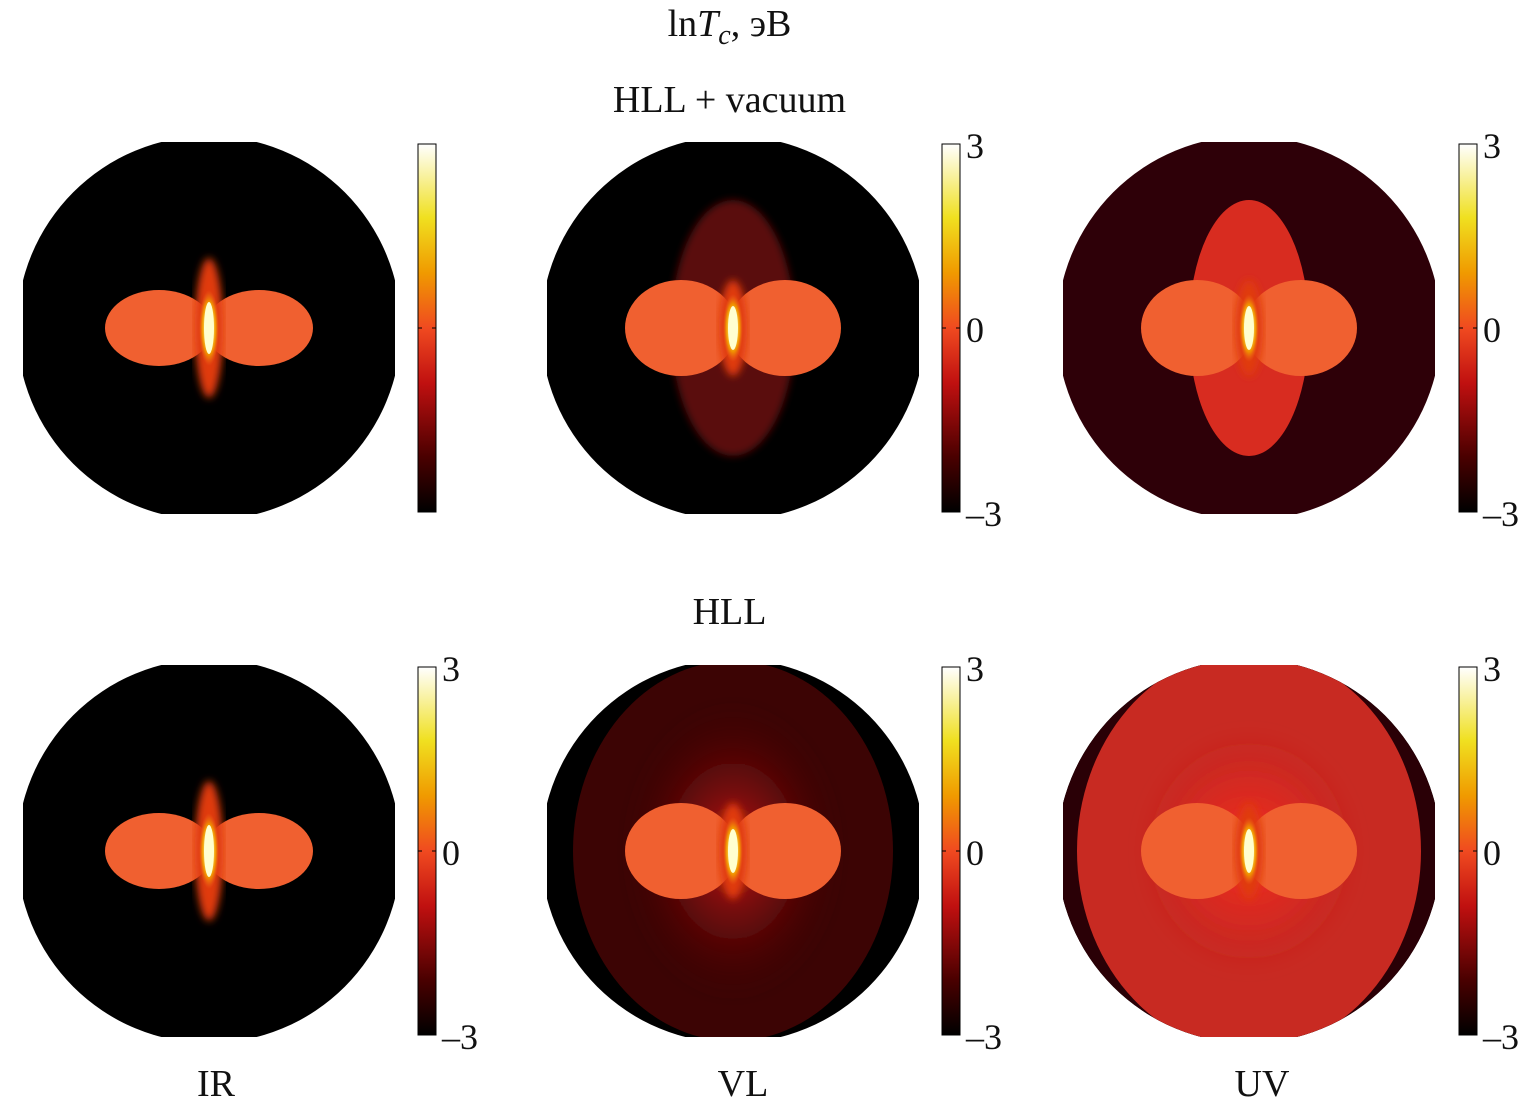 The width and height of the screenshot is (1535, 1113). I want to click on panel-uv-row1: 3 0 –3, so click(1291, 330).